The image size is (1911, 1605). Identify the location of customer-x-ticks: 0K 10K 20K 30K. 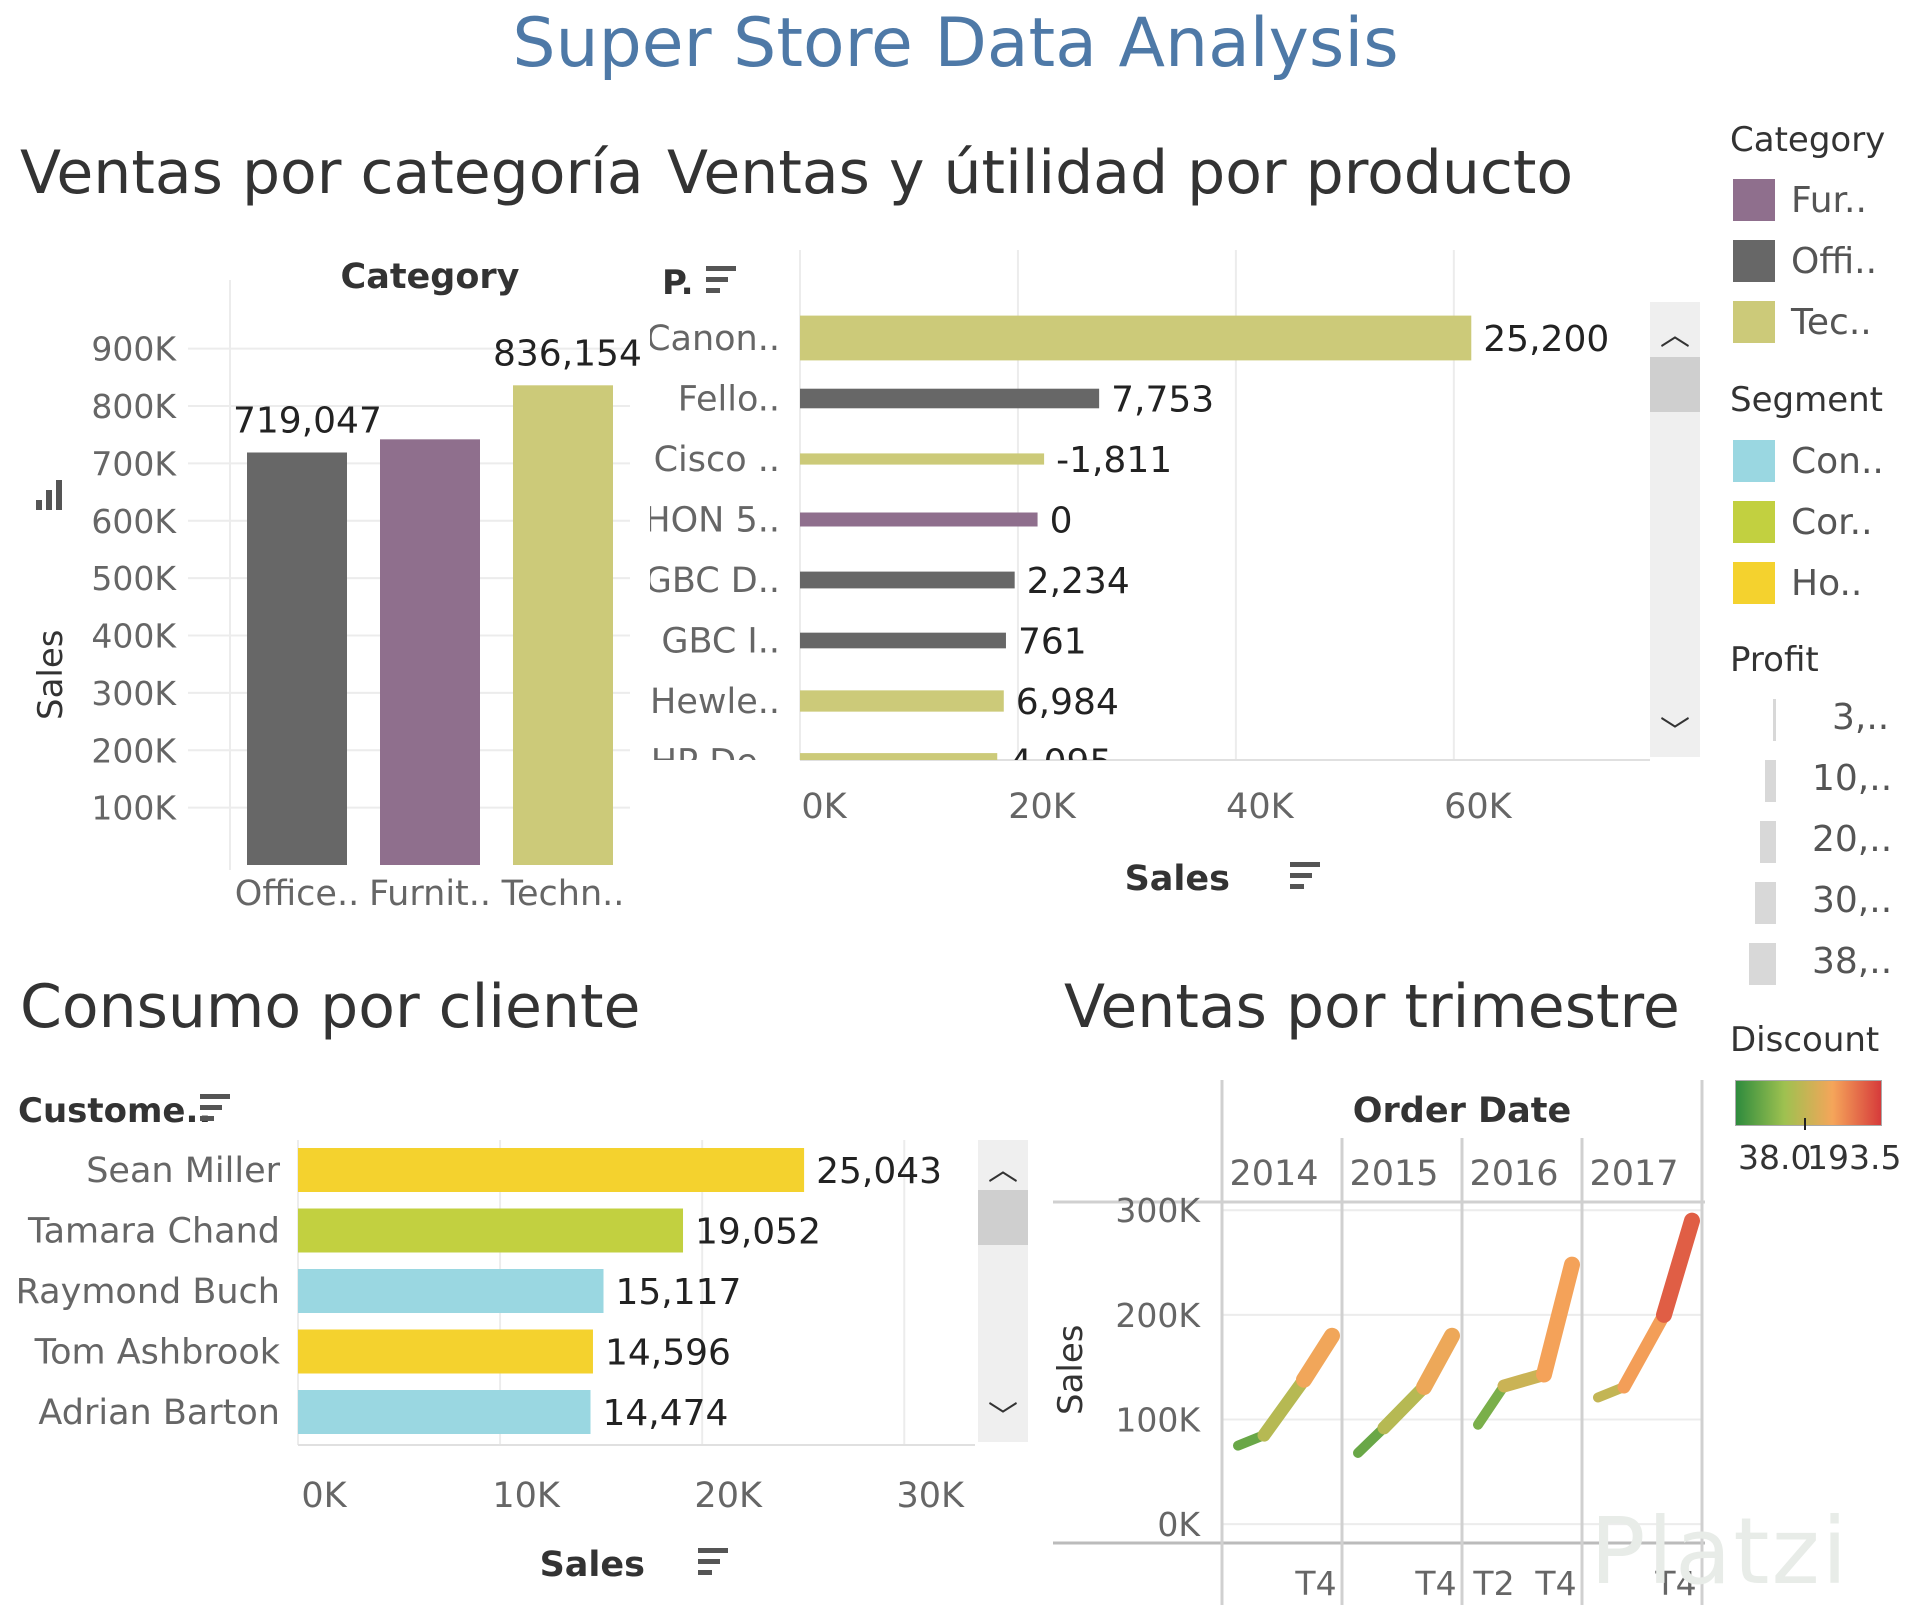
(633, 1496).